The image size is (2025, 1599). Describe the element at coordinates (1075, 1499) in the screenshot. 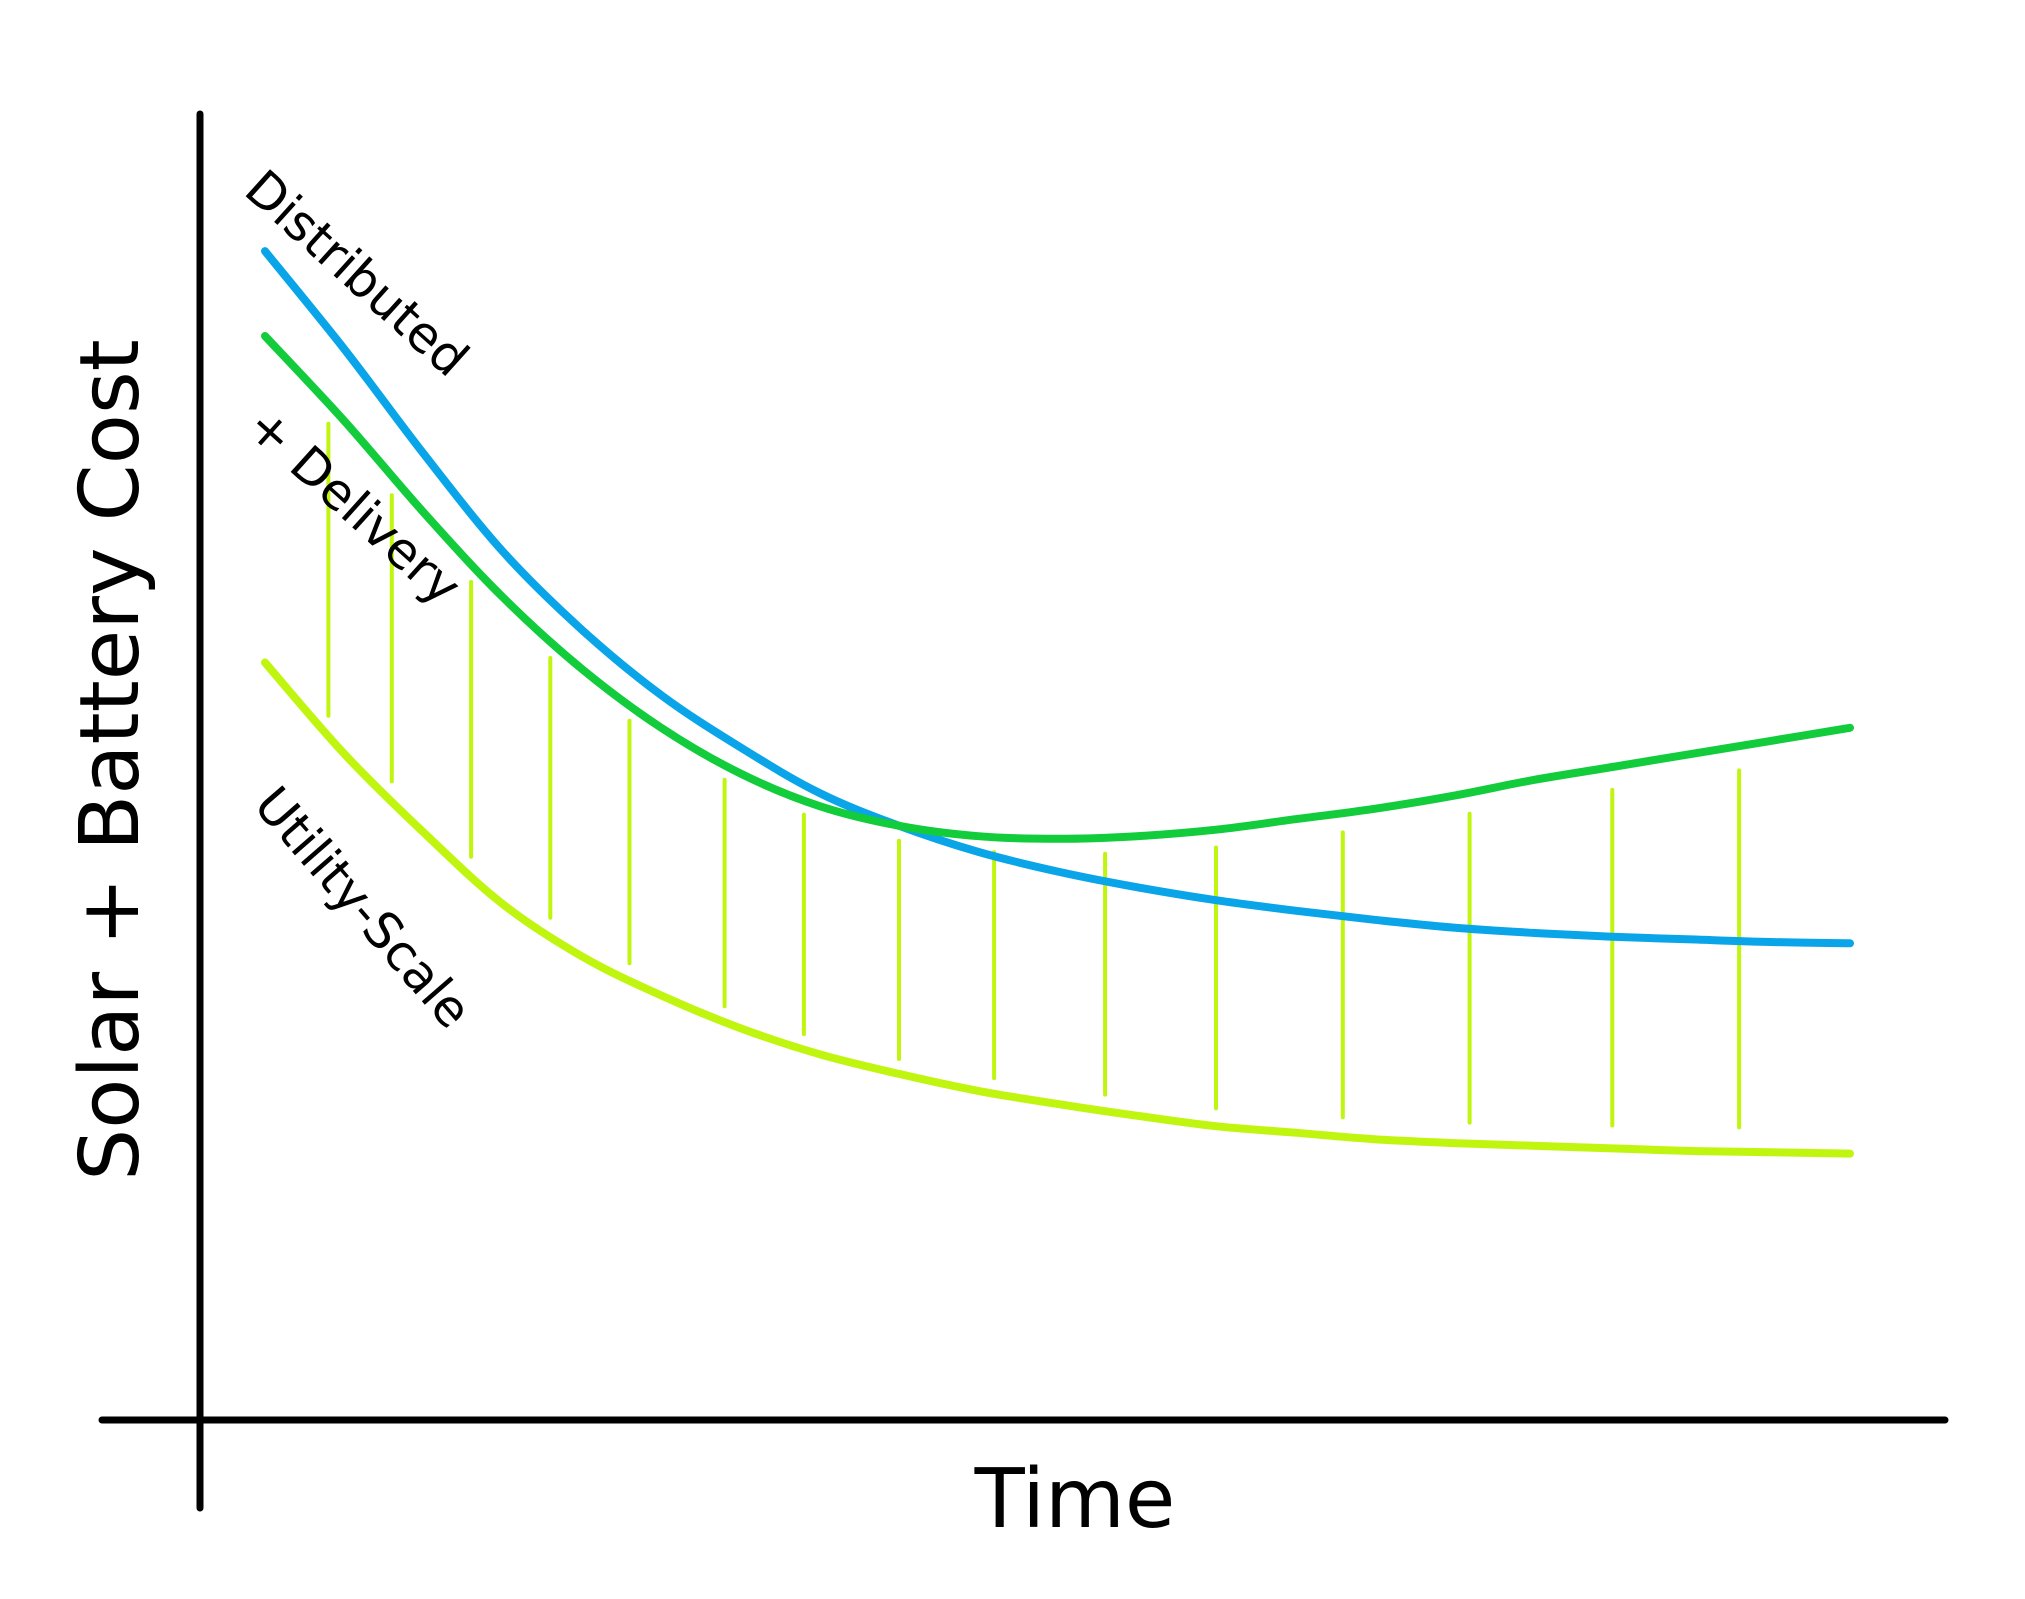

I see `x-axis-label: Time` at that location.